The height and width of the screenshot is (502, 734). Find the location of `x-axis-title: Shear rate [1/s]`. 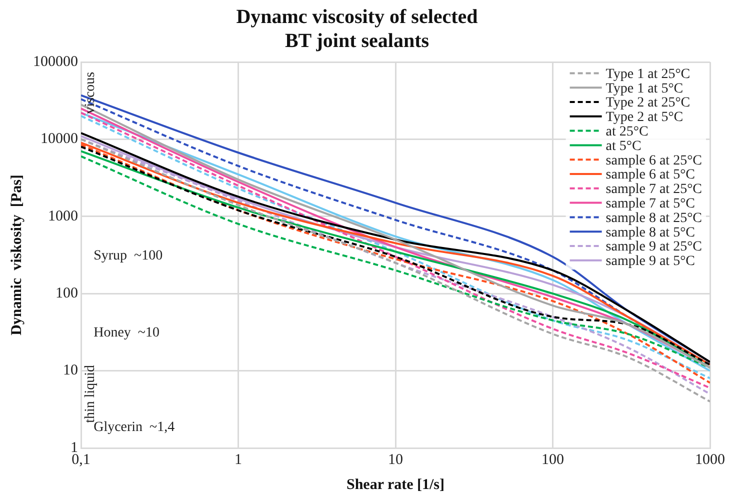

x-axis-title: Shear rate [1/s] is located at coordinates (395, 484).